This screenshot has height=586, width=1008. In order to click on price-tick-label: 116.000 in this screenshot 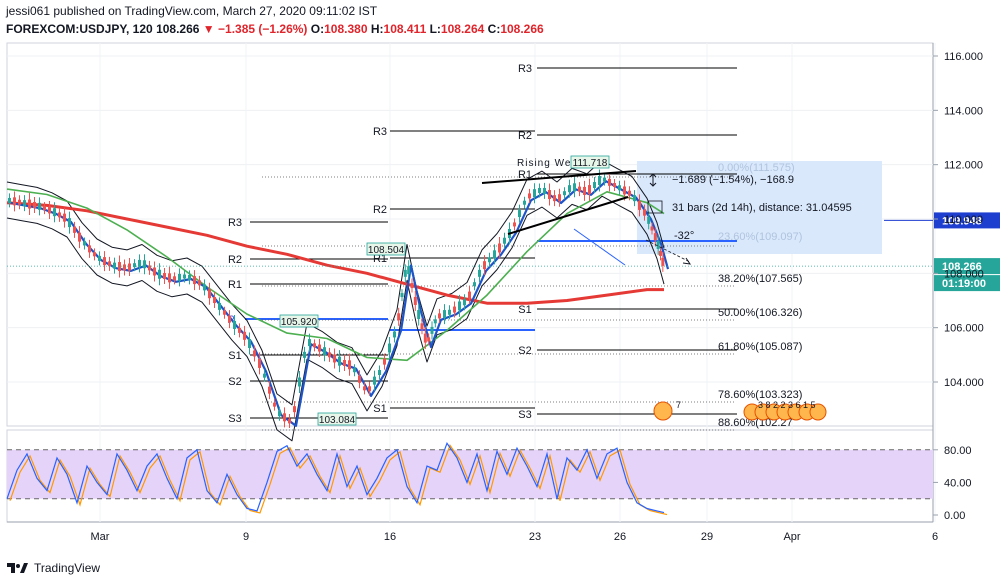, I will do `click(963, 57)`.